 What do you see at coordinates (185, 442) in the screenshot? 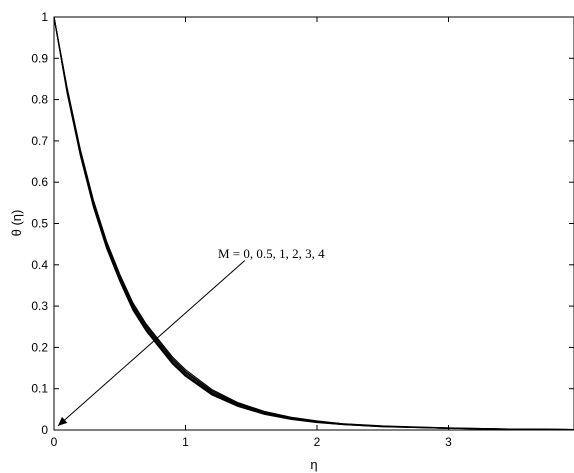
I see `x-tick-label: 1` at bounding box center [185, 442].